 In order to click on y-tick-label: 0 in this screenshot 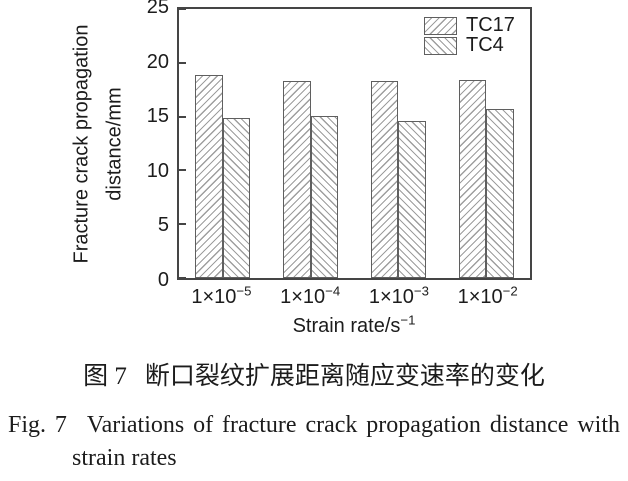, I will do `click(163, 280)`.